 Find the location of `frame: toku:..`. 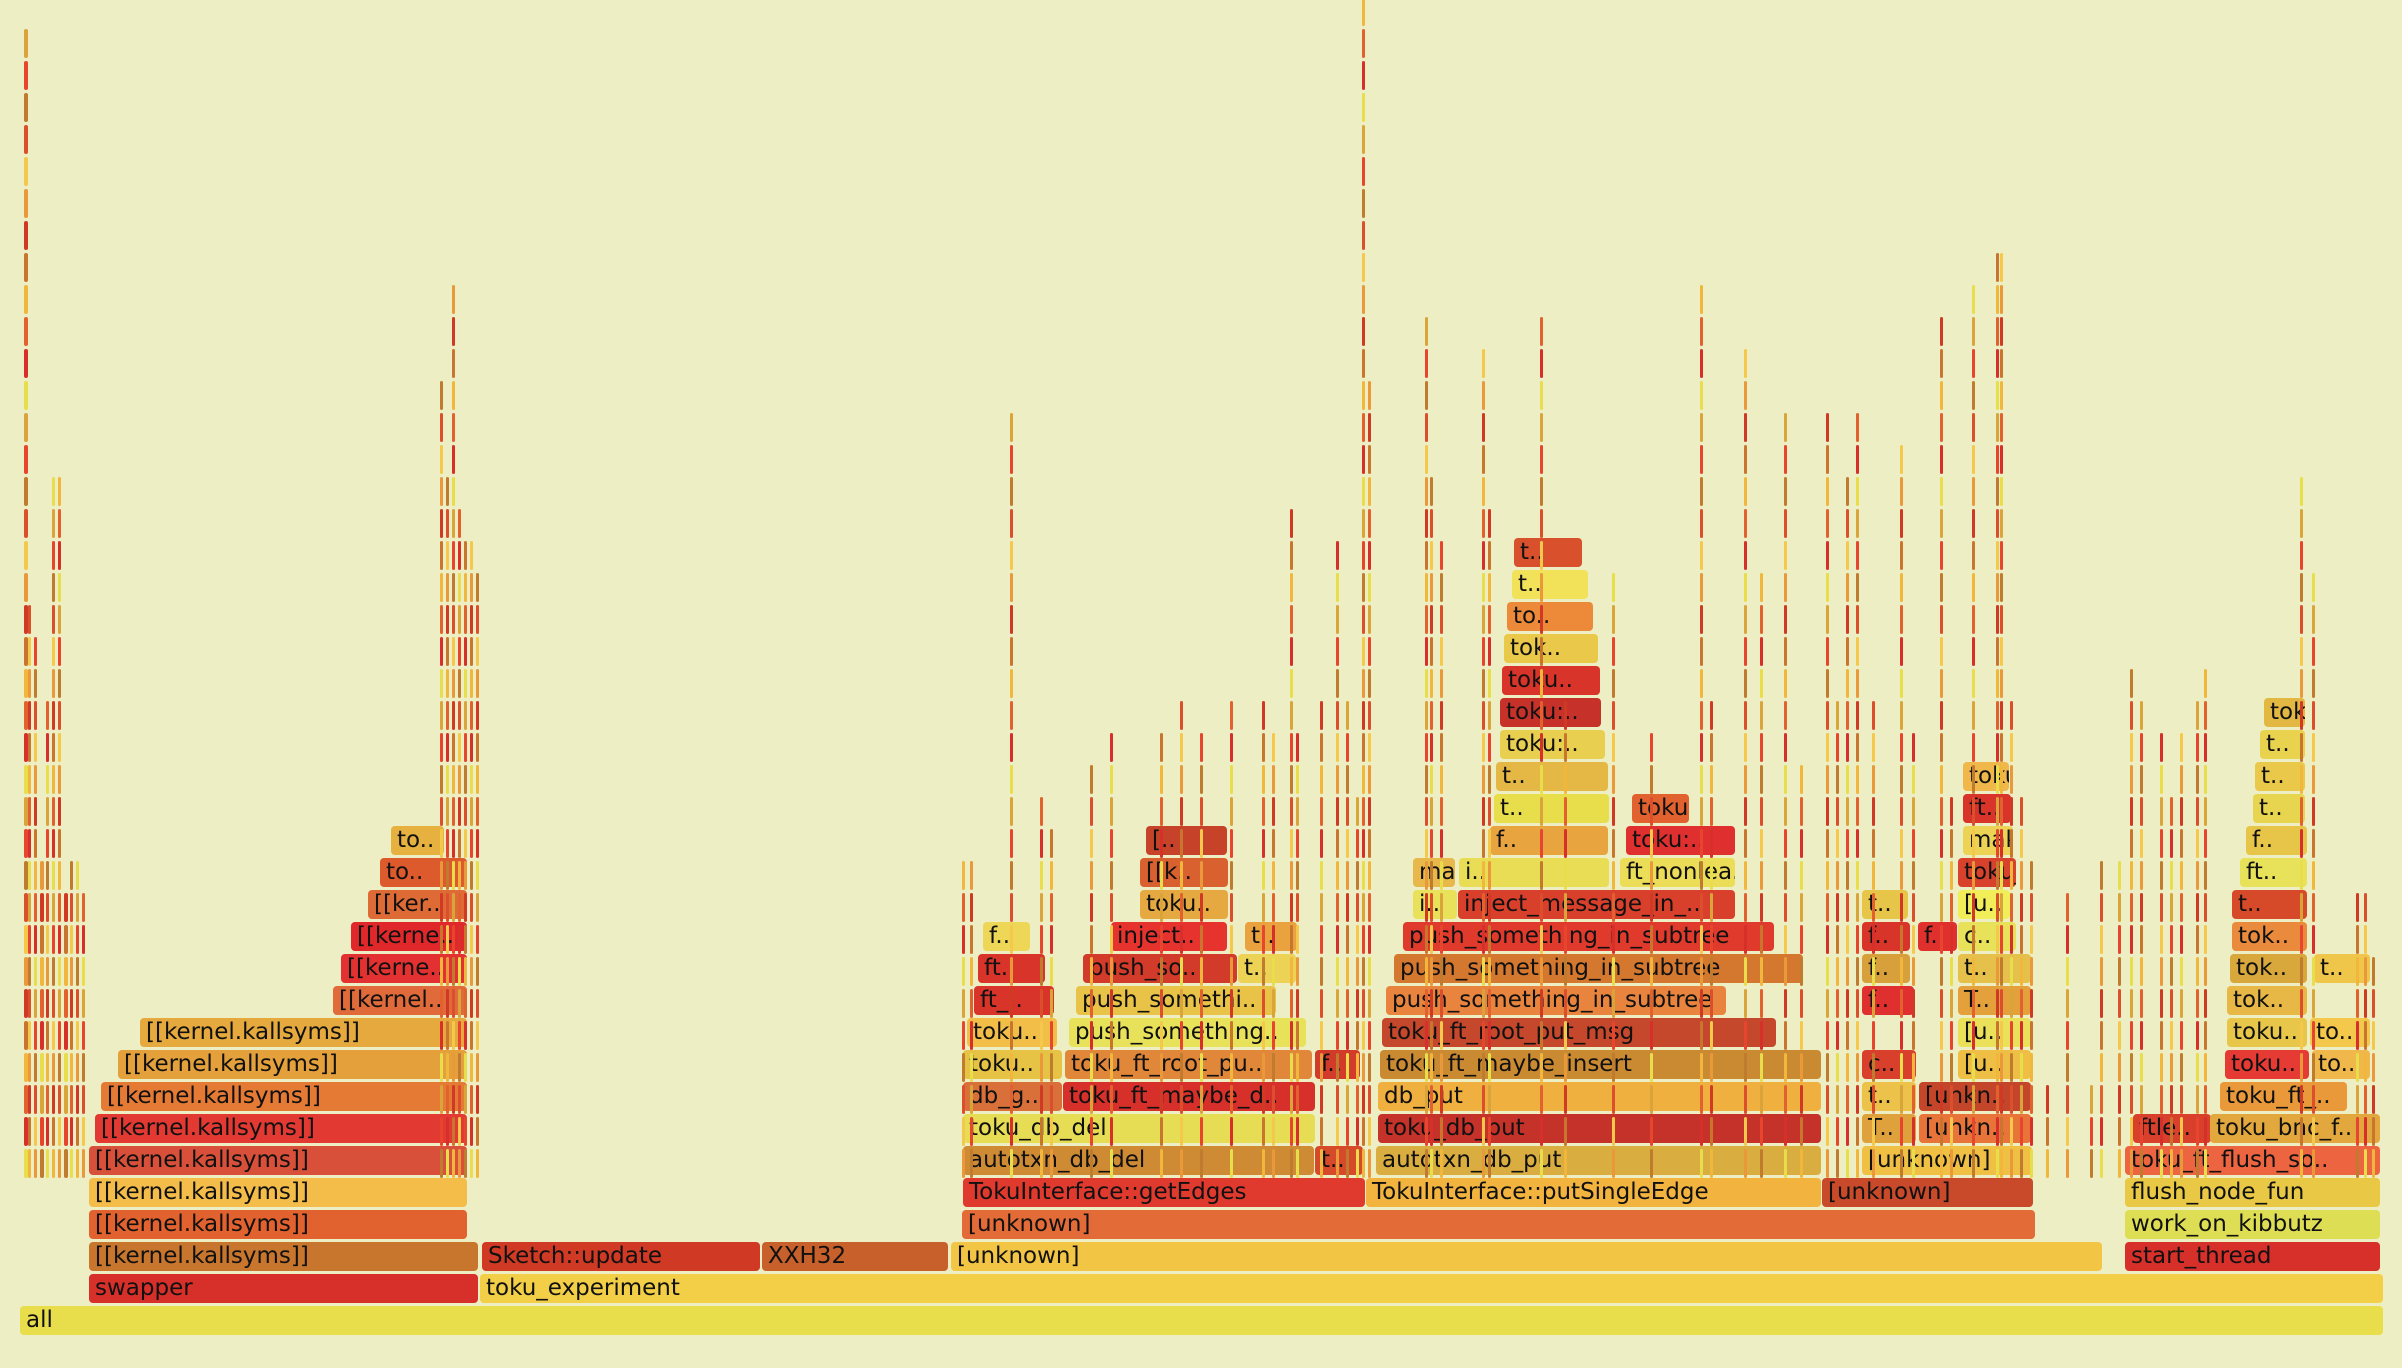

frame: toku:.. is located at coordinates (1552, 744).